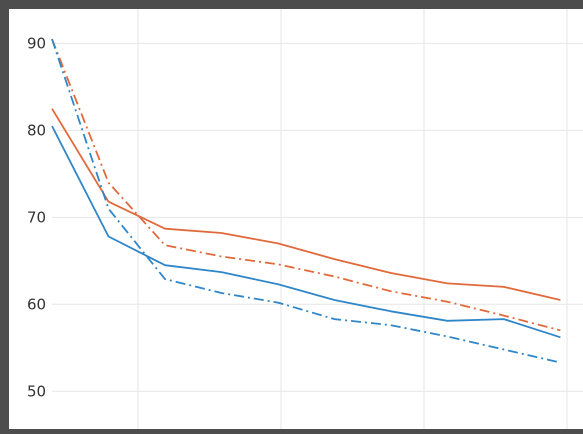 The image size is (583, 434). Describe the element at coordinates (36, 391) in the screenshot. I see `y-tick-label: 50` at that location.